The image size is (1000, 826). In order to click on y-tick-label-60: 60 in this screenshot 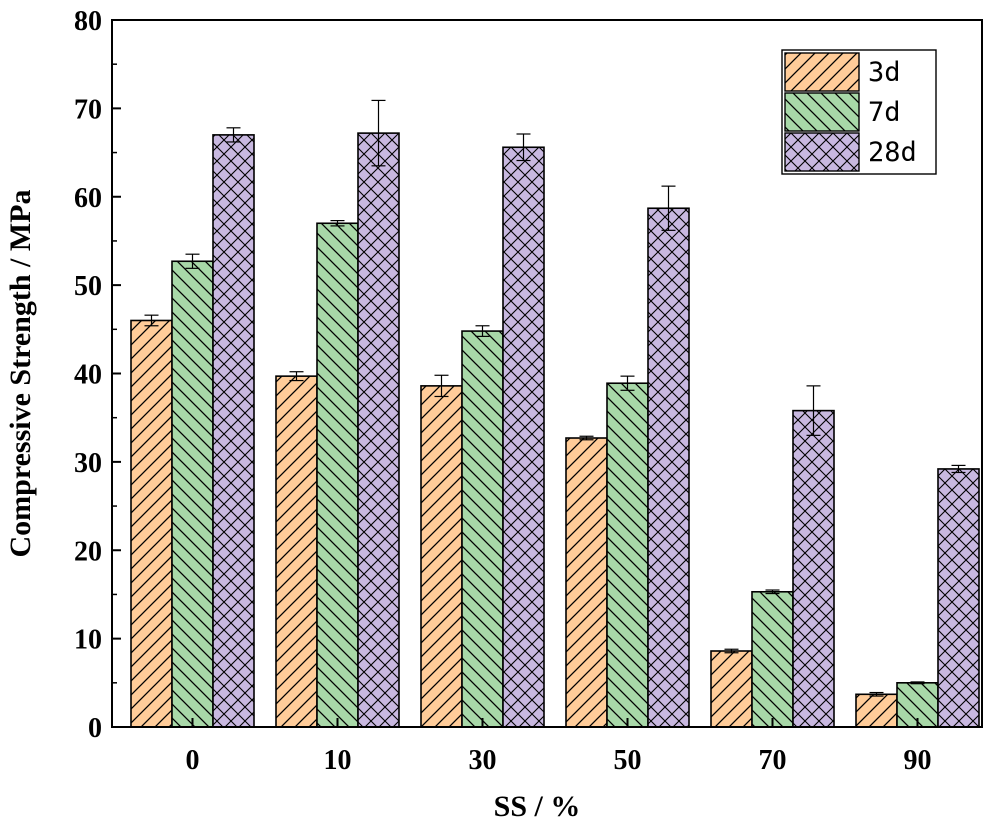, I will do `click(88, 198)`.